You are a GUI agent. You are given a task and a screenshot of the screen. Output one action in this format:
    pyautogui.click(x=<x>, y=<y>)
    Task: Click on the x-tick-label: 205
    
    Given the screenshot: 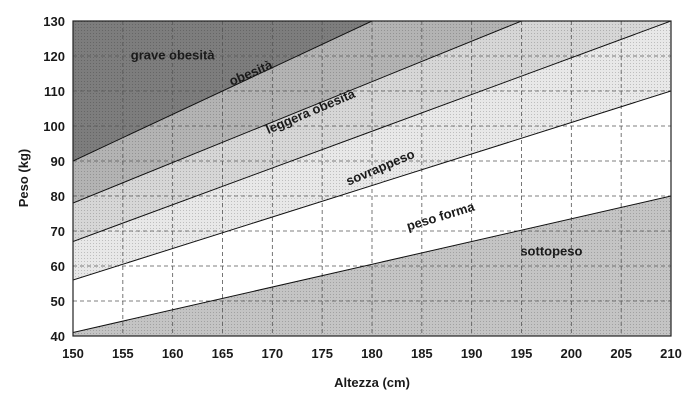 What is the action you would take?
    pyautogui.click(x=621, y=353)
    